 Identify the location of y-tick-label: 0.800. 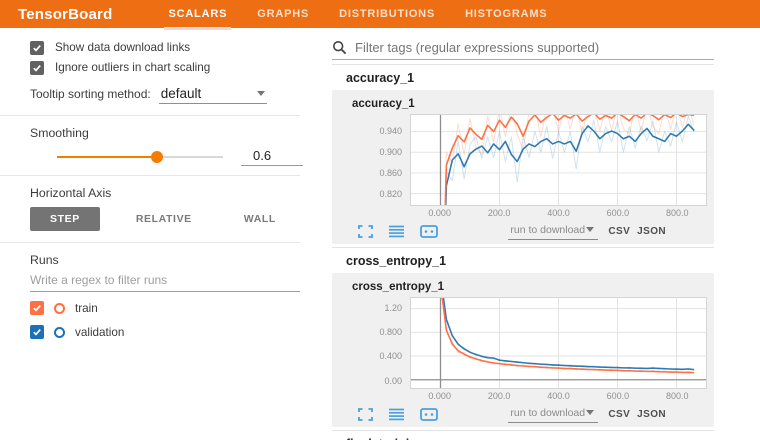
(390, 332).